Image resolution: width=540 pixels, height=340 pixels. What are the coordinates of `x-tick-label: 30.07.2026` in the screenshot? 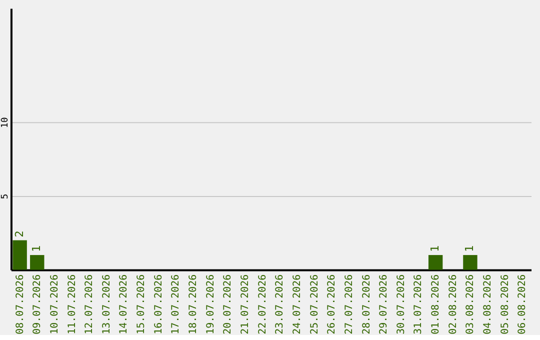 It's located at (401, 304).